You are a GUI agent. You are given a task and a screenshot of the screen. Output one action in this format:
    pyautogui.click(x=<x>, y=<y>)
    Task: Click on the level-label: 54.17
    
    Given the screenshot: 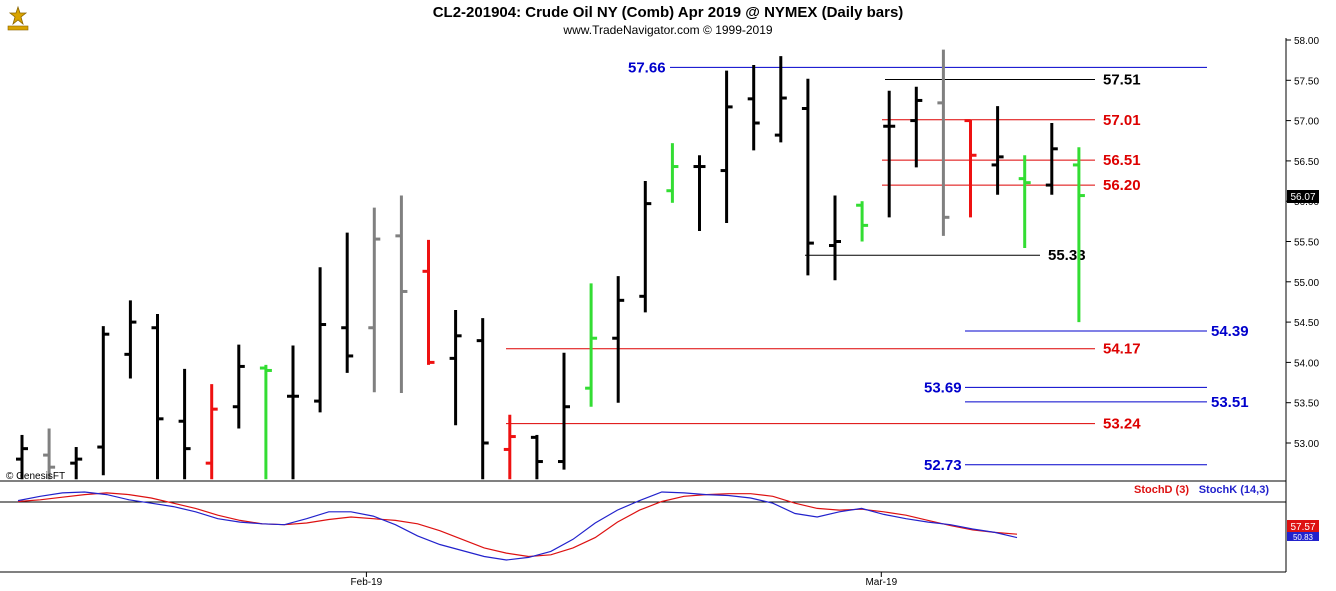 What is the action you would take?
    pyautogui.click(x=1122, y=349)
    